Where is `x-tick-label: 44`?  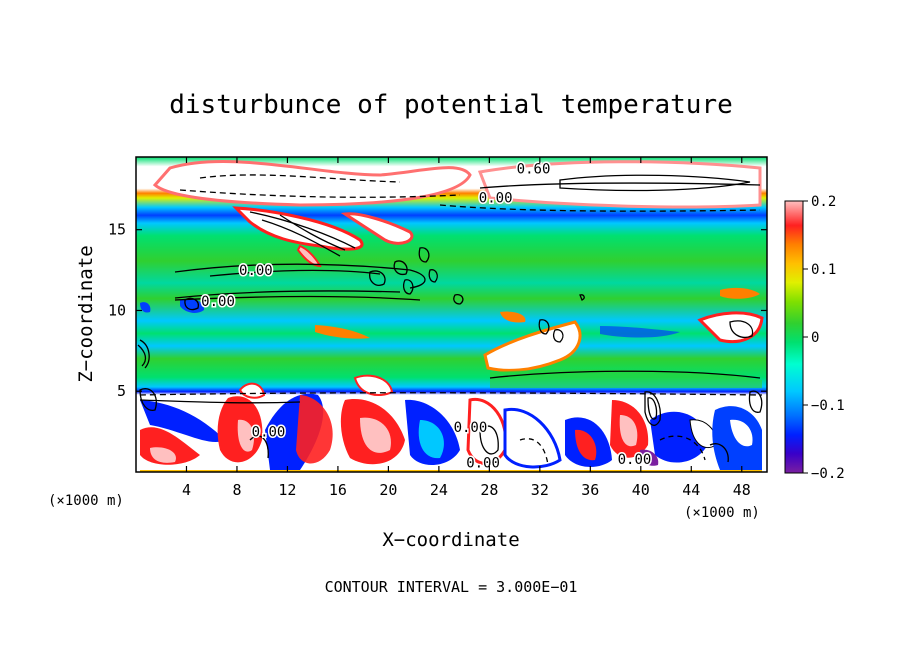
x-tick-label: 44 is located at coordinates (691, 490).